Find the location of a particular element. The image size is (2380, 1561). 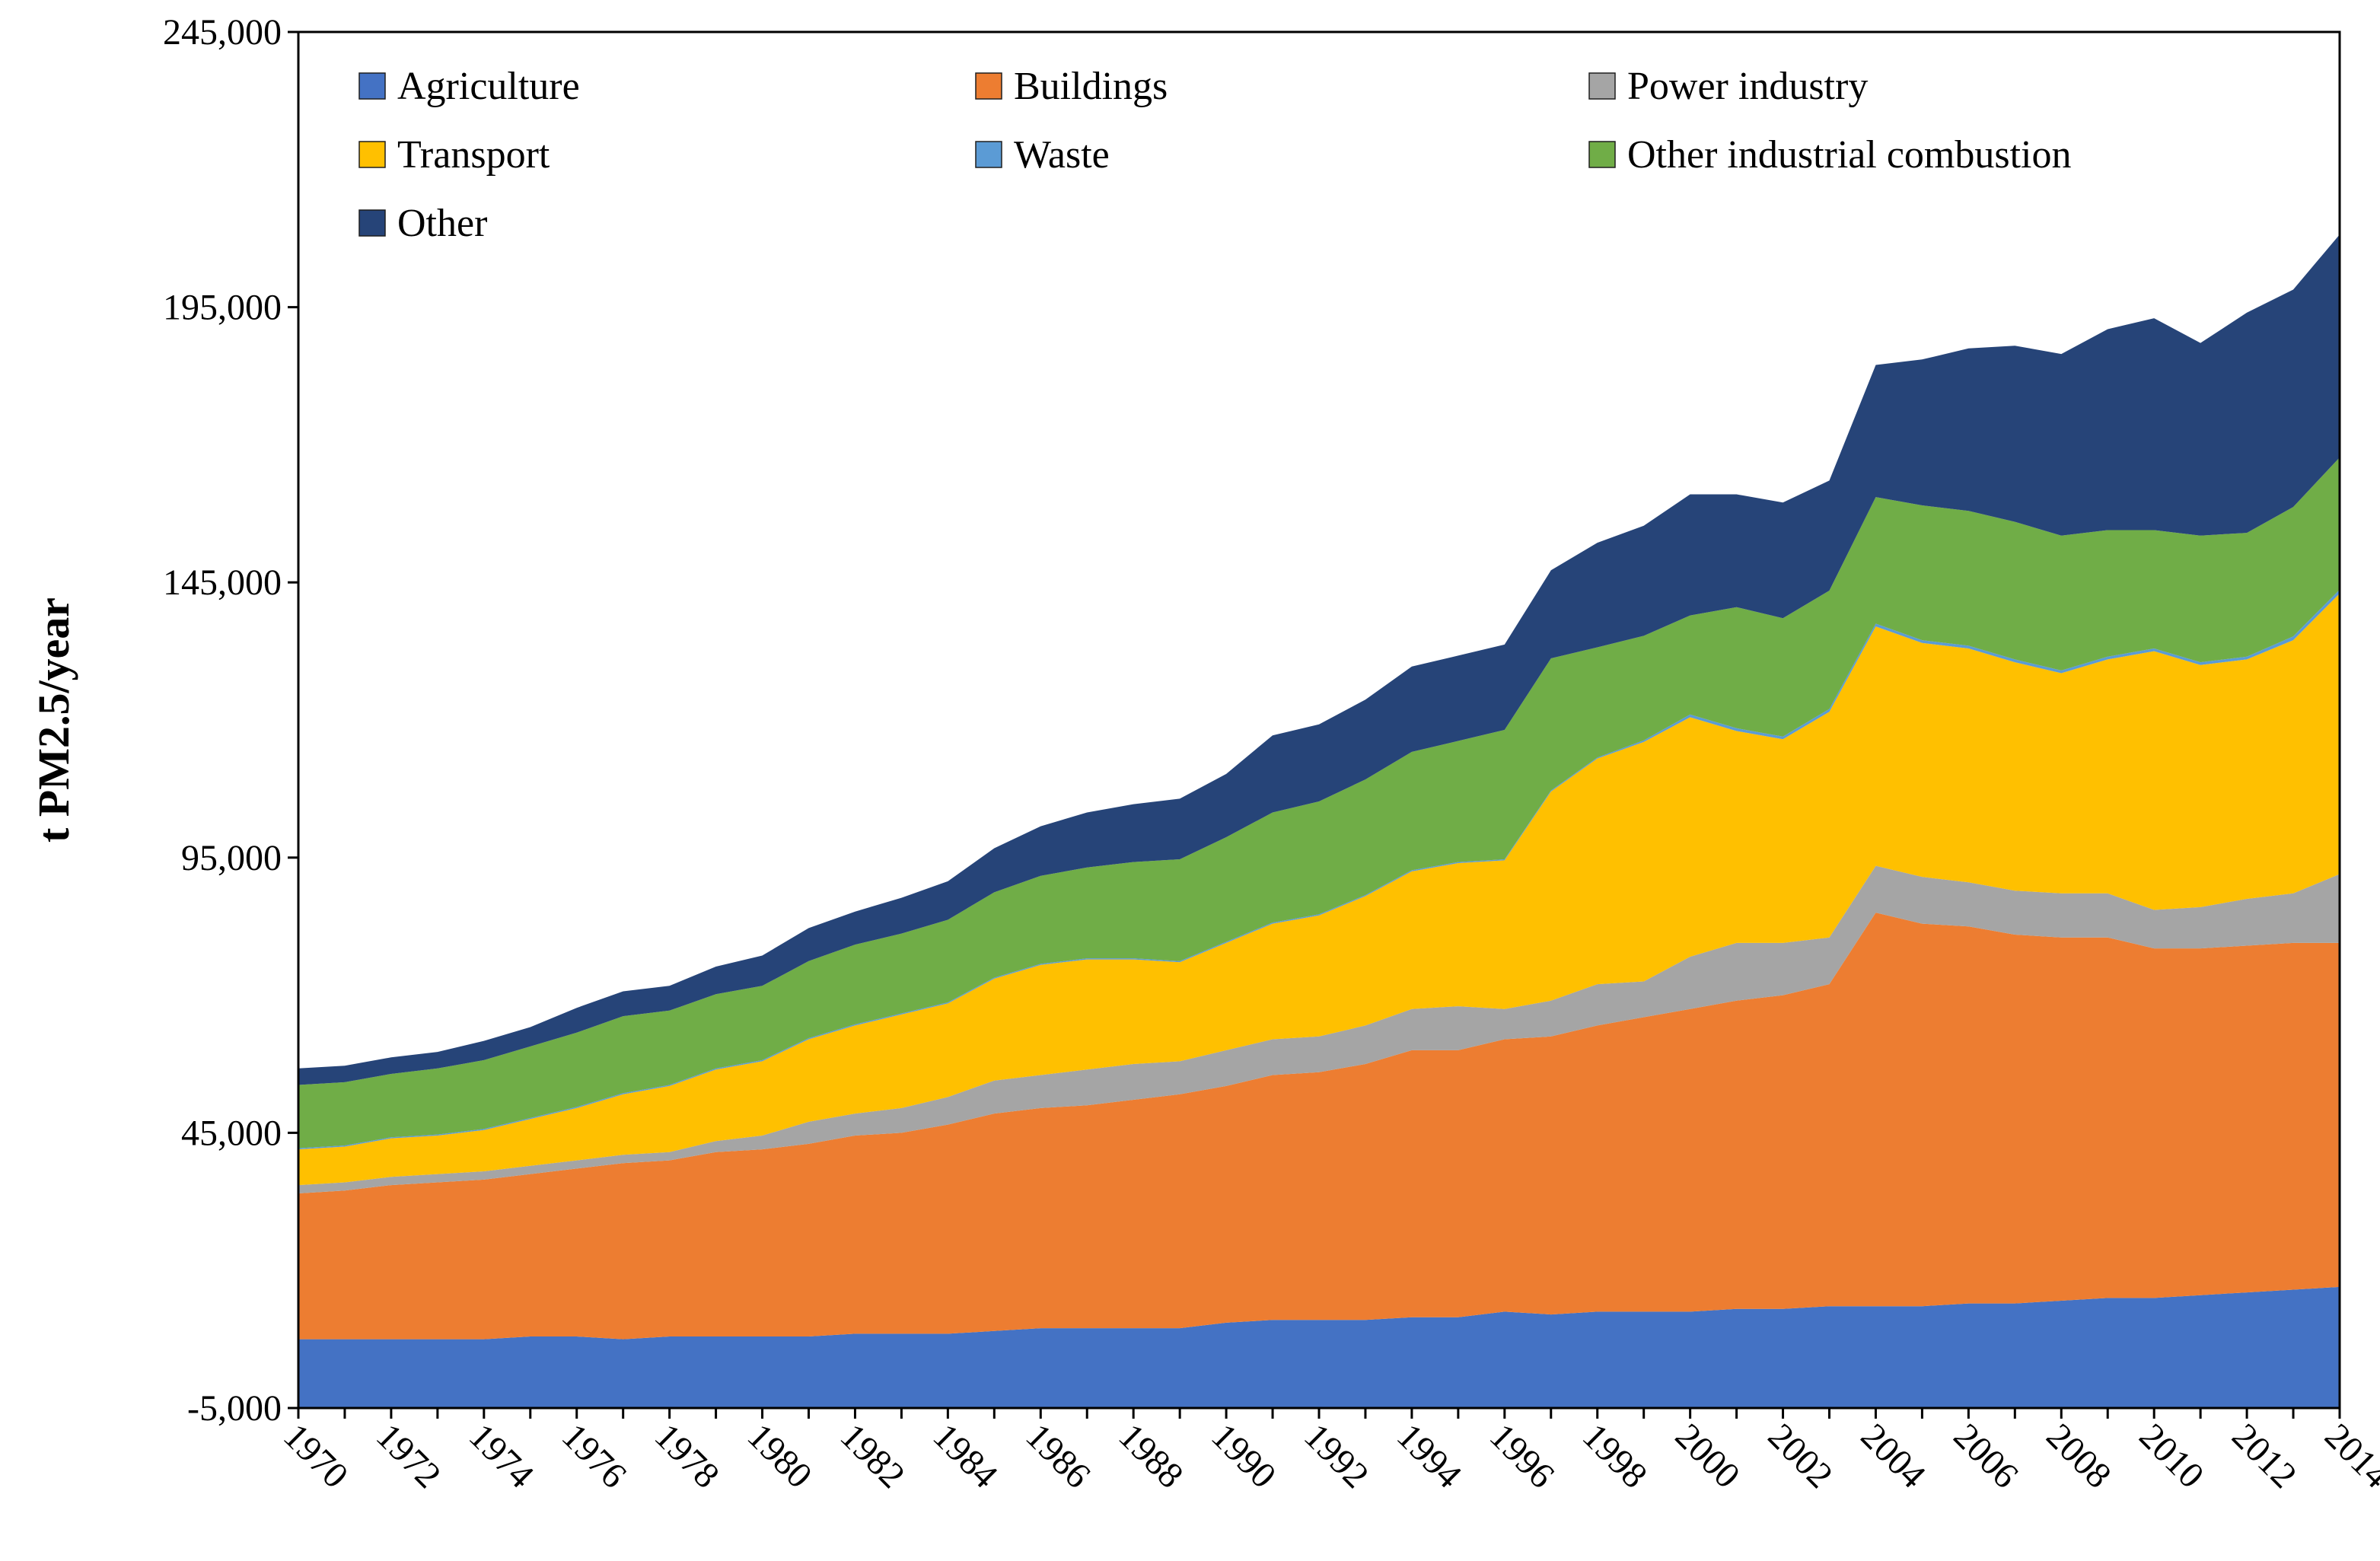

legend-swatch-transport is located at coordinates (372, 154).